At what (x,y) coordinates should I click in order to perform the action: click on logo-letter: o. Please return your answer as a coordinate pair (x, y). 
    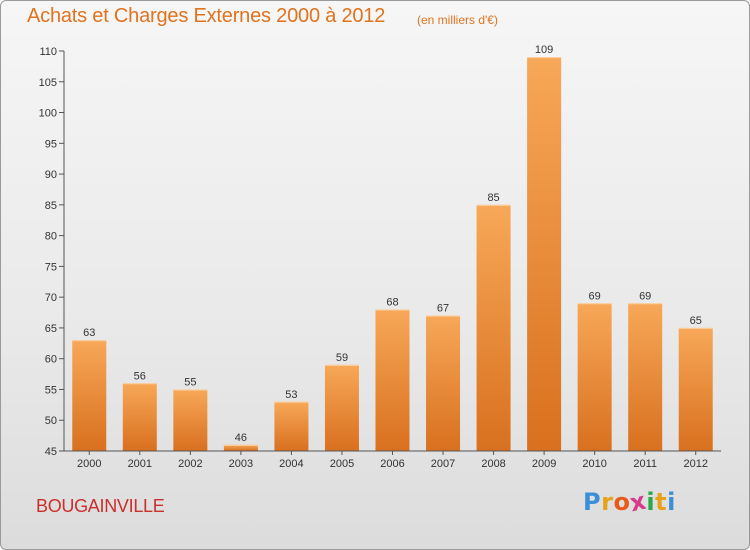
    Looking at the image, I should click on (622, 502).